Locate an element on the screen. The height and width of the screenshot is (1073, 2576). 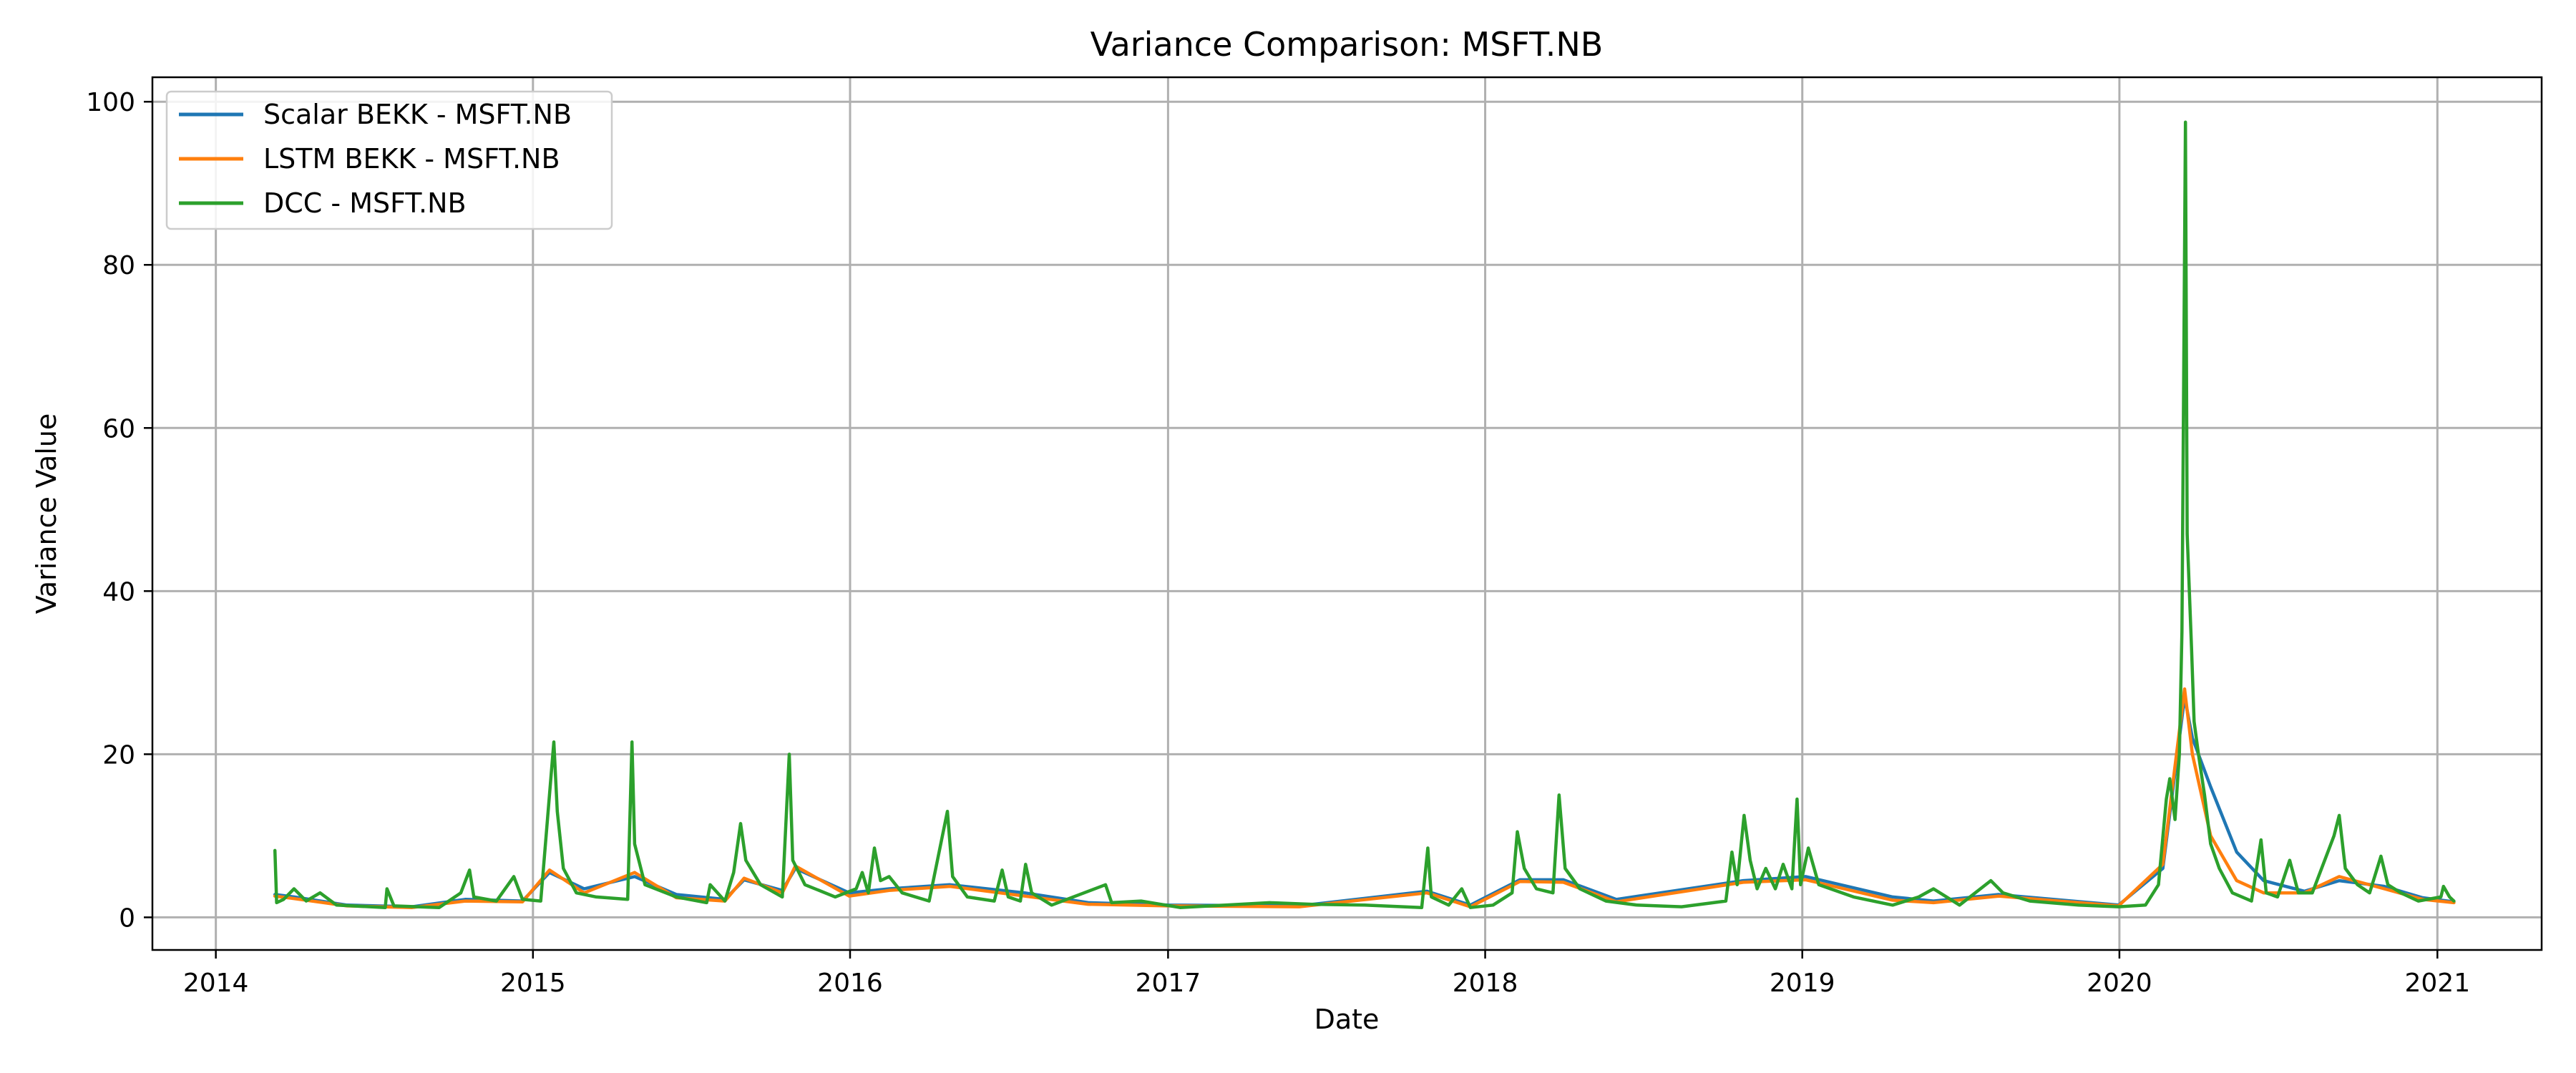
x-tick-label: 2019 is located at coordinates (1802, 983).